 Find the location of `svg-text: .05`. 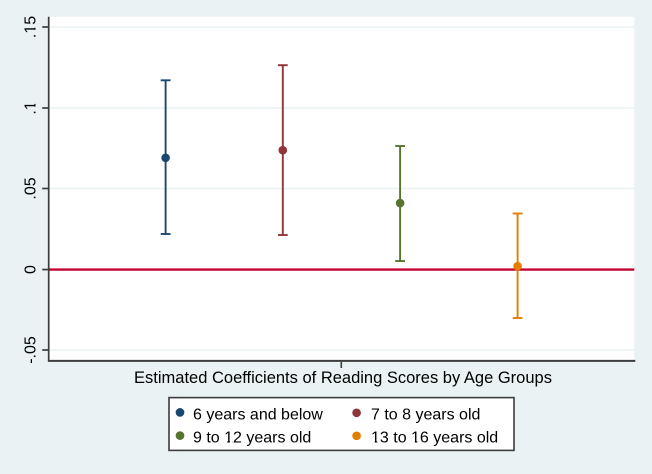

svg-text: .05 is located at coordinates (31, 188).